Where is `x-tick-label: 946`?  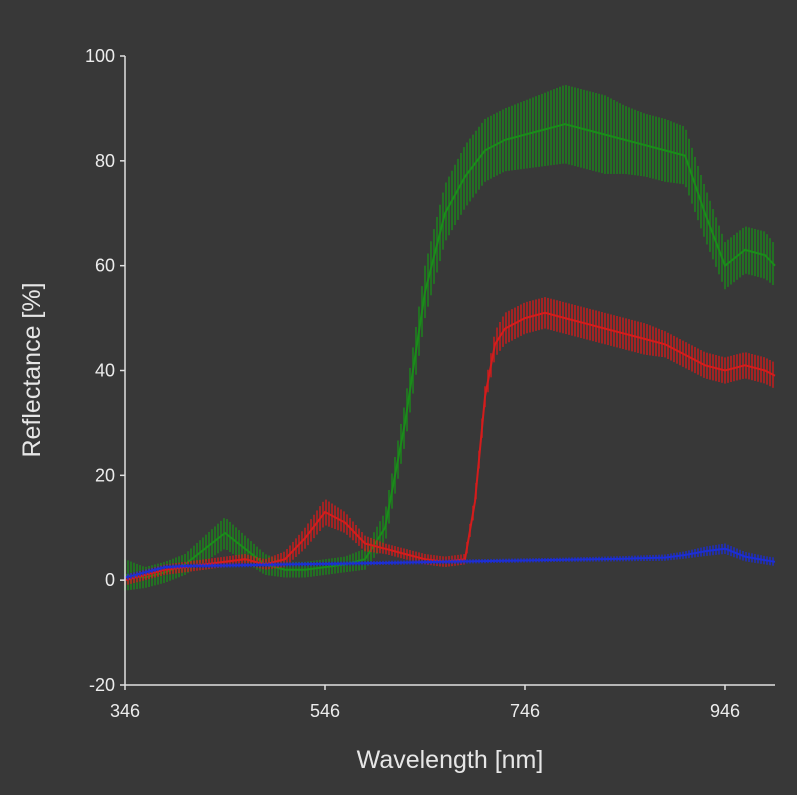
x-tick-label: 946 is located at coordinates (725, 711).